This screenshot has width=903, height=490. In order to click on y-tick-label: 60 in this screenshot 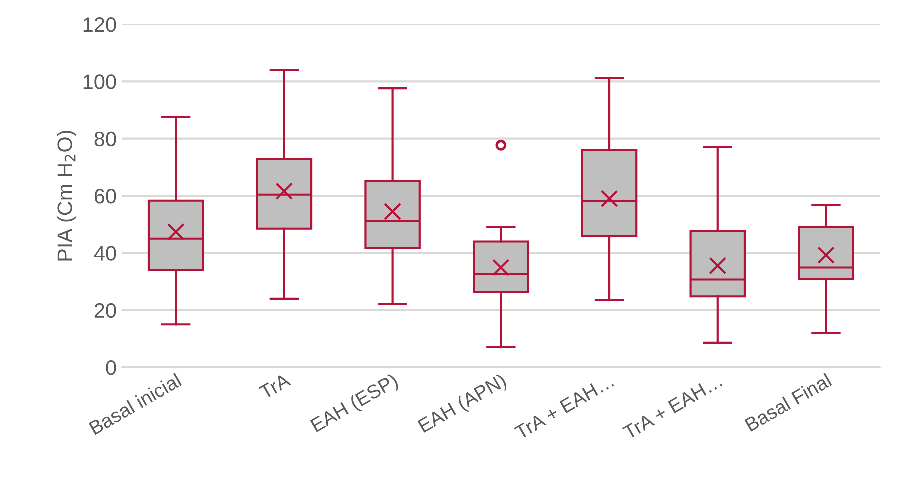, I will do `click(105, 196)`.